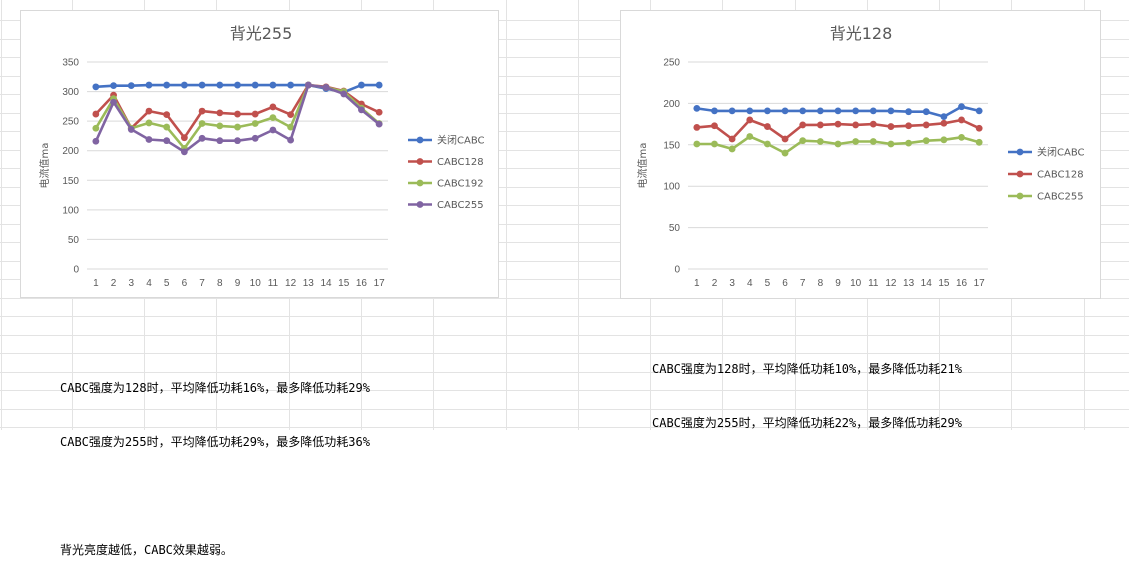 Image resolution: width=1129 pixels, height=577 pixels. I want to click on x-tick-label: 9, so click(838, 283).